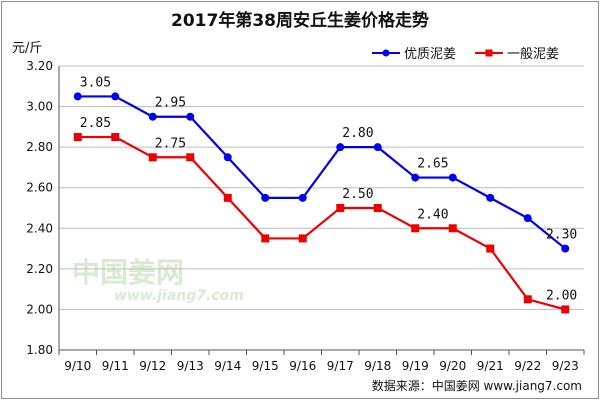 The image size is (600, 400). What do you see at coordinates (340, 366) in the screenshot?
I see `x-tick-label: 9/17` at bounding box center [340, 366].